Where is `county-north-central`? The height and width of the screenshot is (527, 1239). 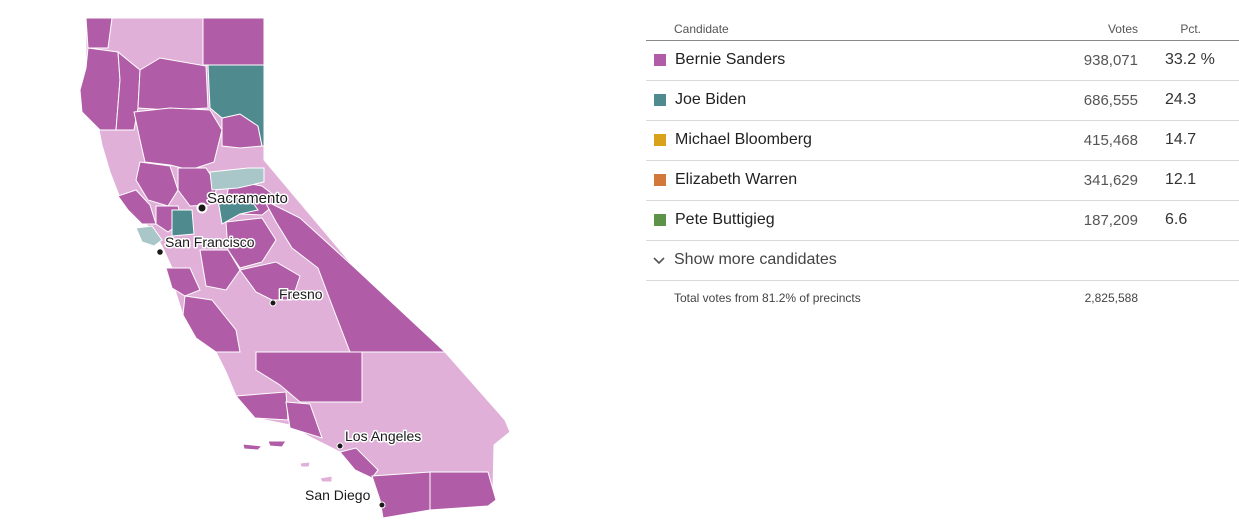 county-north-central is located at coordinates (178, 139).